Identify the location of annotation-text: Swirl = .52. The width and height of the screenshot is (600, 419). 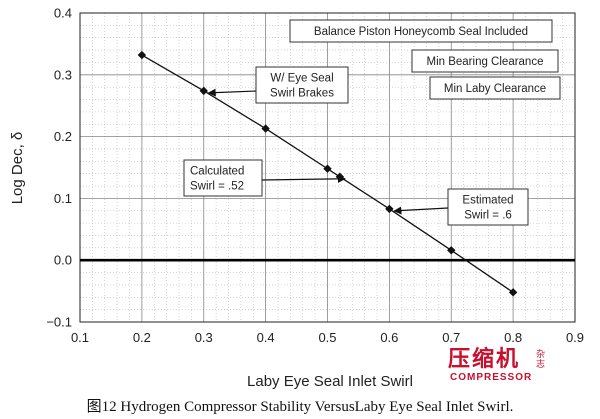
(217, 187).